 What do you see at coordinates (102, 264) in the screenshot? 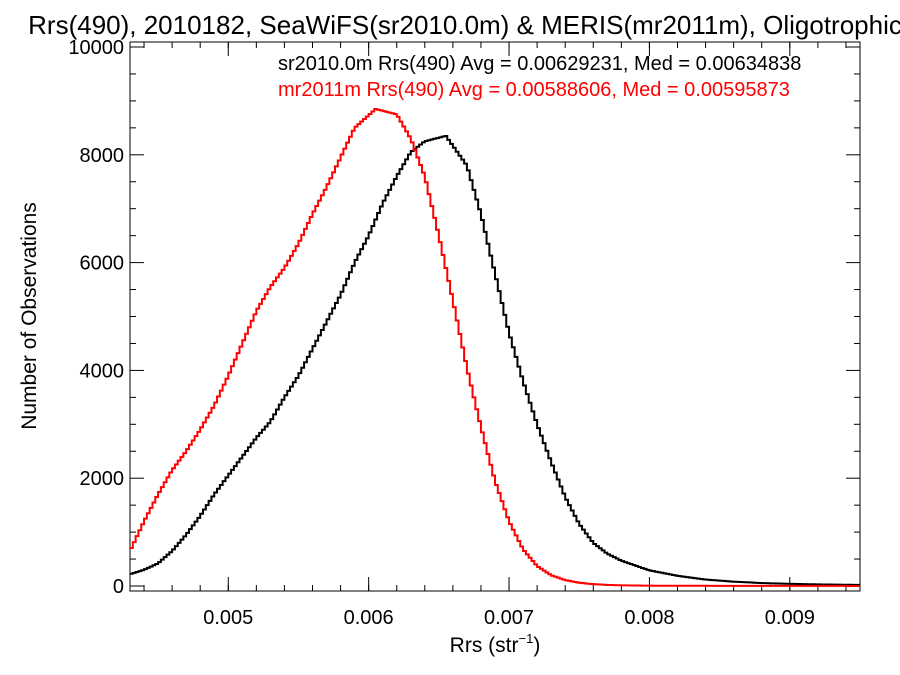
I see `y-tick-label-3: 6000` at bounding box center [102, 264].